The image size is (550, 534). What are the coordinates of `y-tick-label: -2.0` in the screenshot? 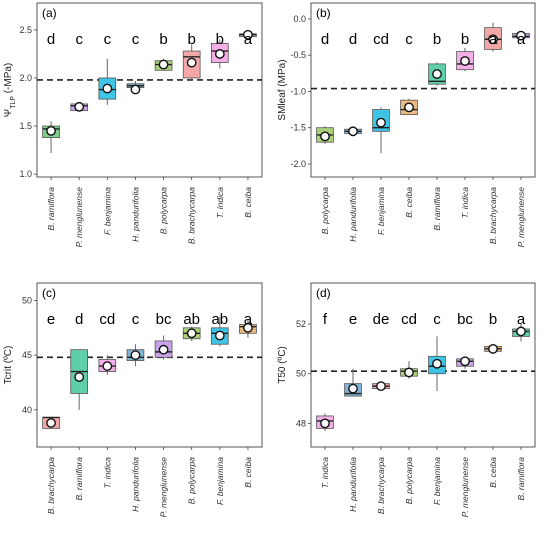 It's located at (298, 164).